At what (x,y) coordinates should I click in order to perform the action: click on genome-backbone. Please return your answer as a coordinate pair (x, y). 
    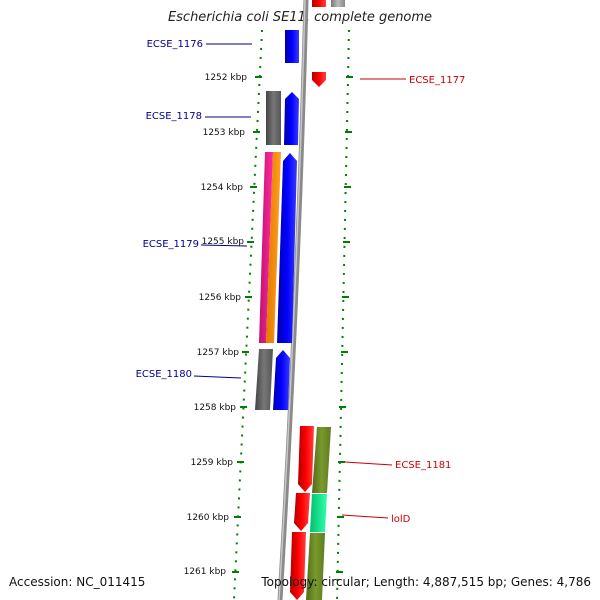
    Looking at the image, I should click on (293, 300).